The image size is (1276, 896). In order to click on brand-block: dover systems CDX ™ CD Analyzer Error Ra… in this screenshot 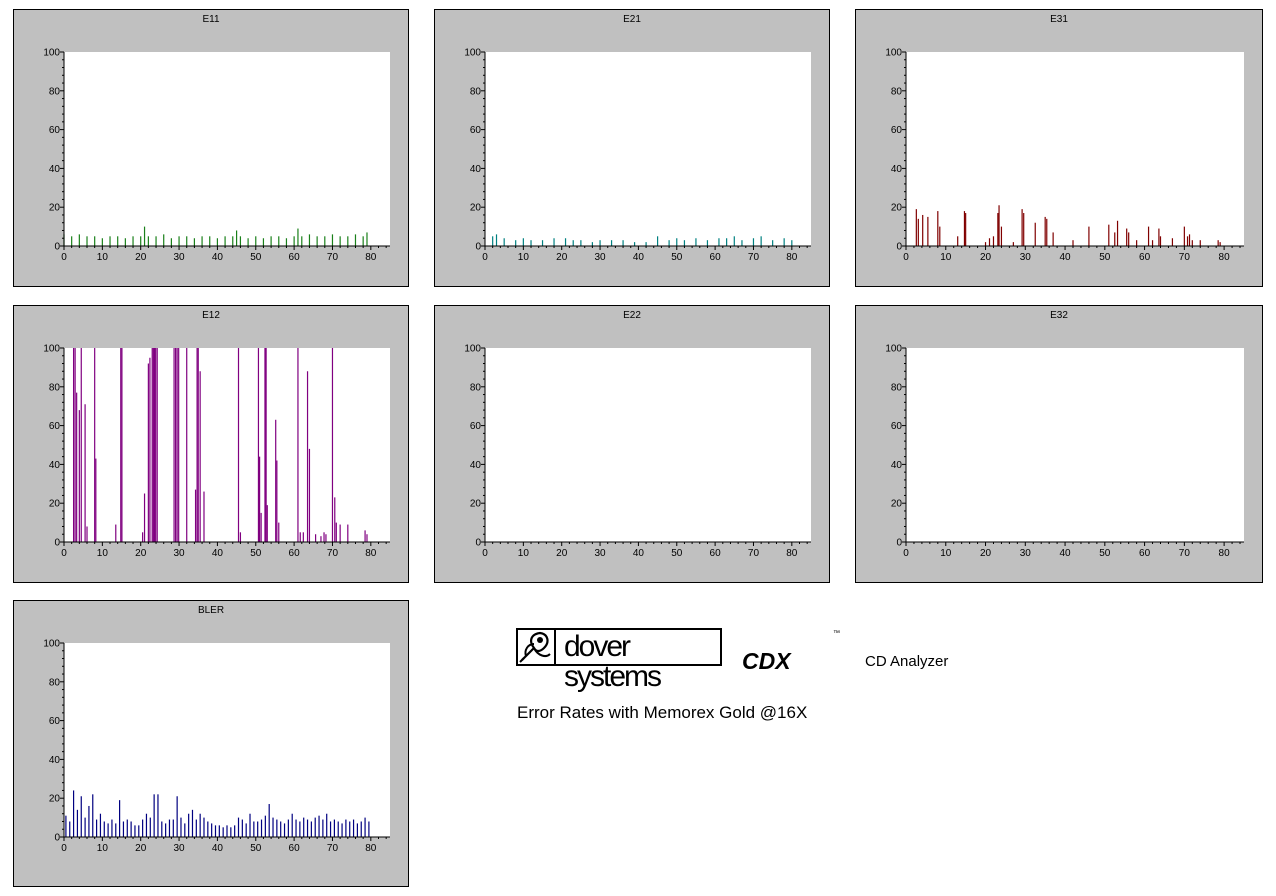, I will do `click(746, 683)`.